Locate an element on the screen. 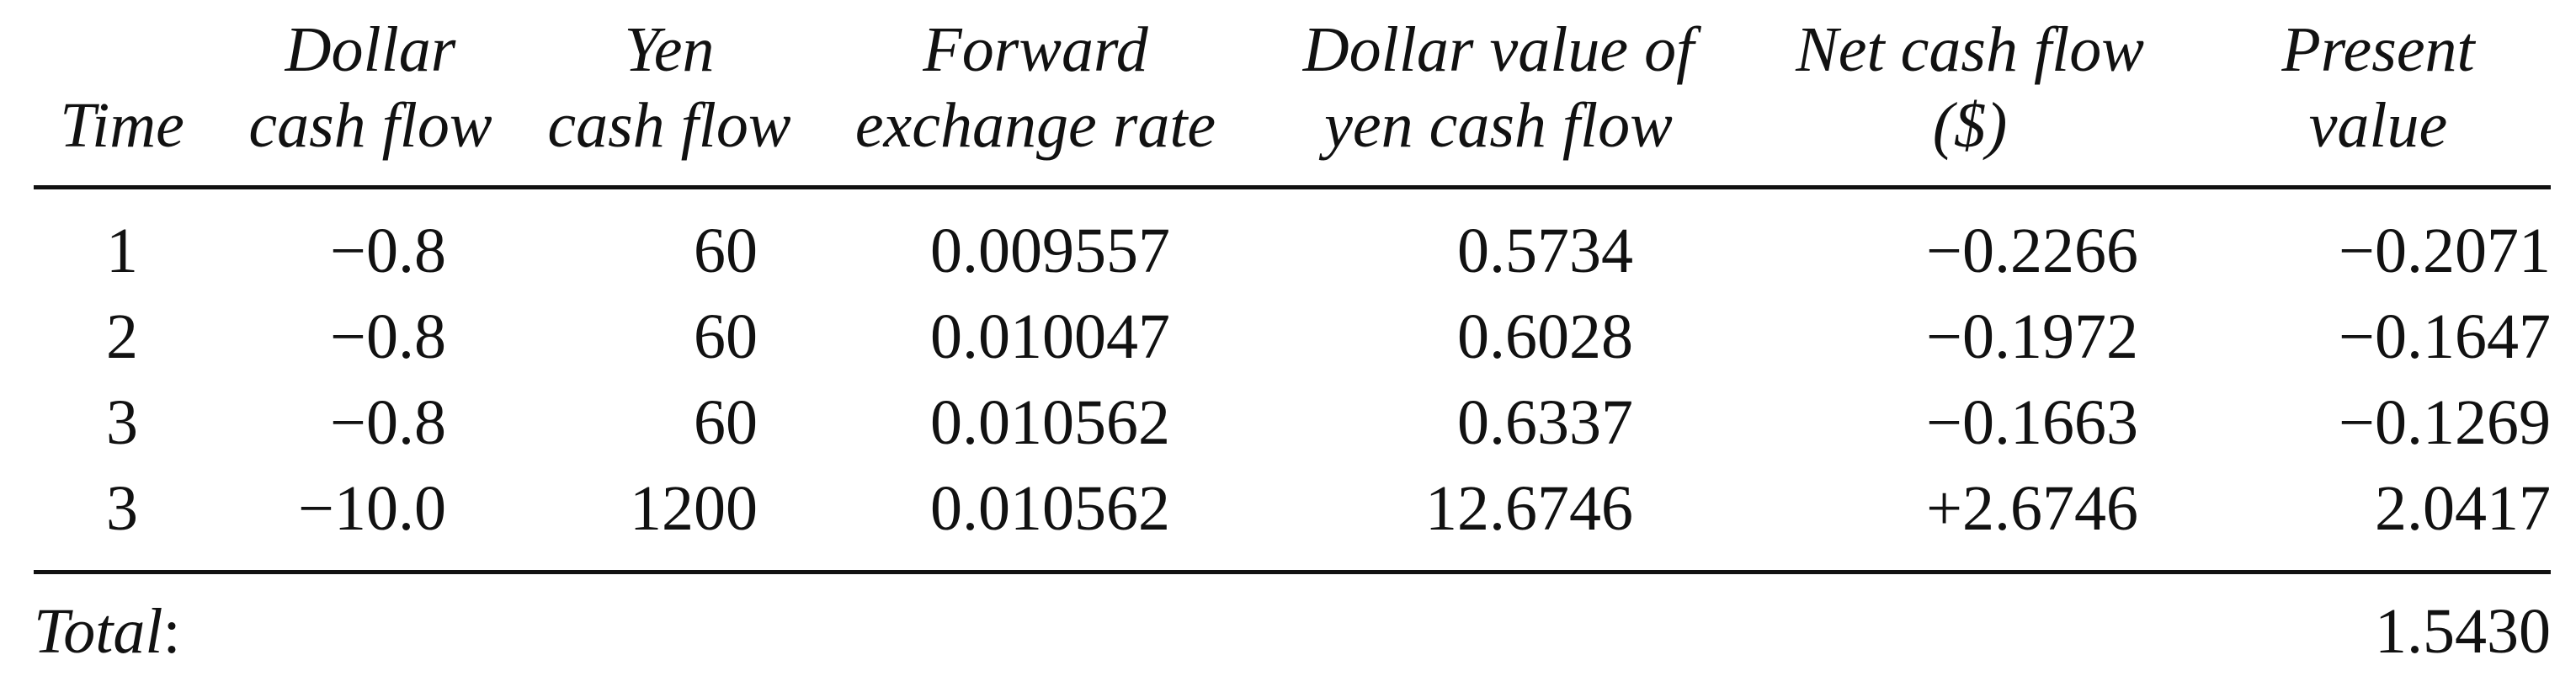 The image size is (2576, 687). header-forward-exchange-rate: Forward exchange rate is located at coordinates (1035, 95).